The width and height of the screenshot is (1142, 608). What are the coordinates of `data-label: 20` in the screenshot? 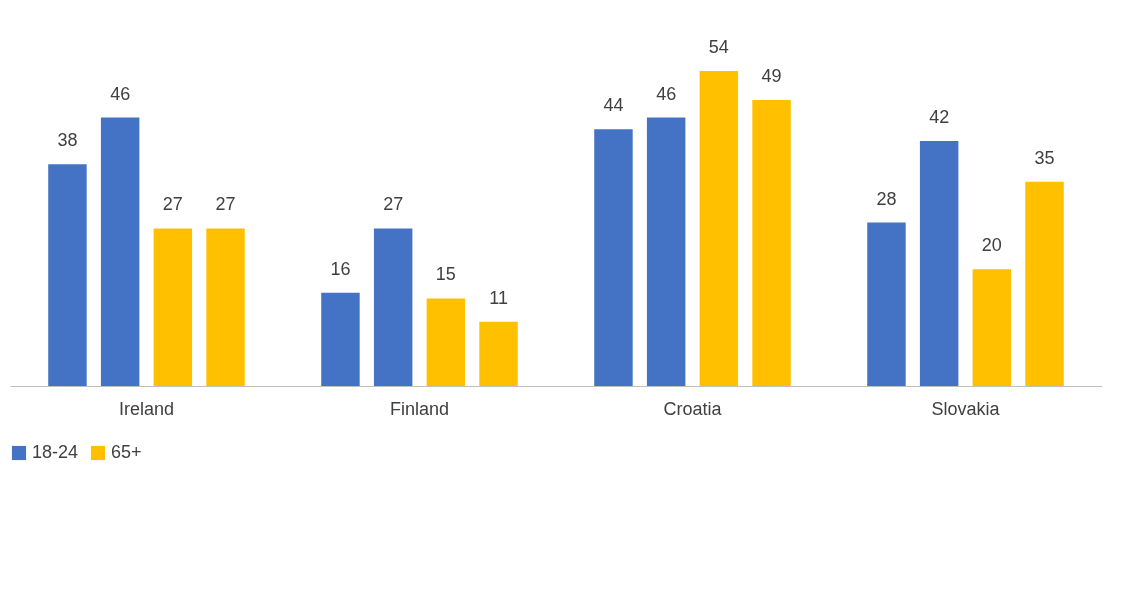 It's located at (991, 245).